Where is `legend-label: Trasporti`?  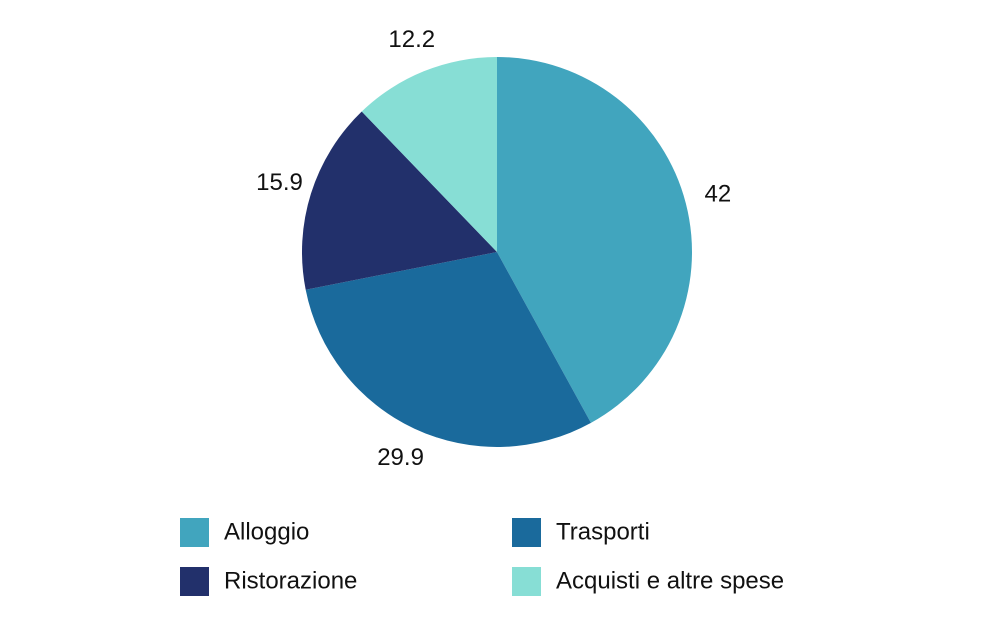 legend-label: Trasporti is located at coordinates (603, 531).